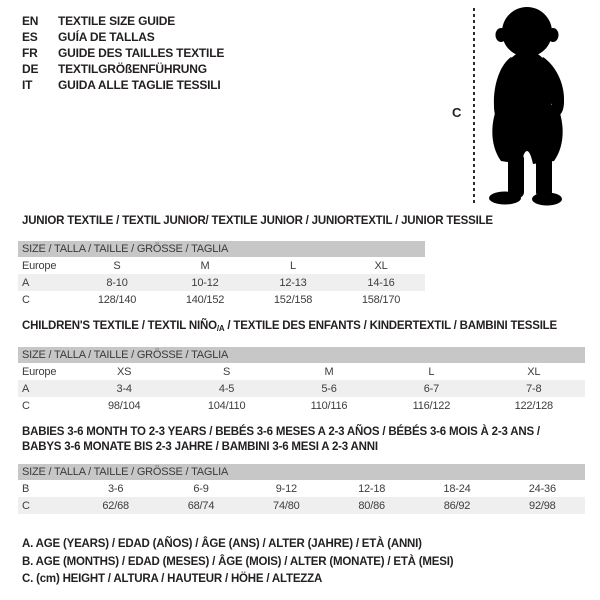 This screenshot has height=600, width=600. I want to click on cell: 116/122, so click(431, 405).